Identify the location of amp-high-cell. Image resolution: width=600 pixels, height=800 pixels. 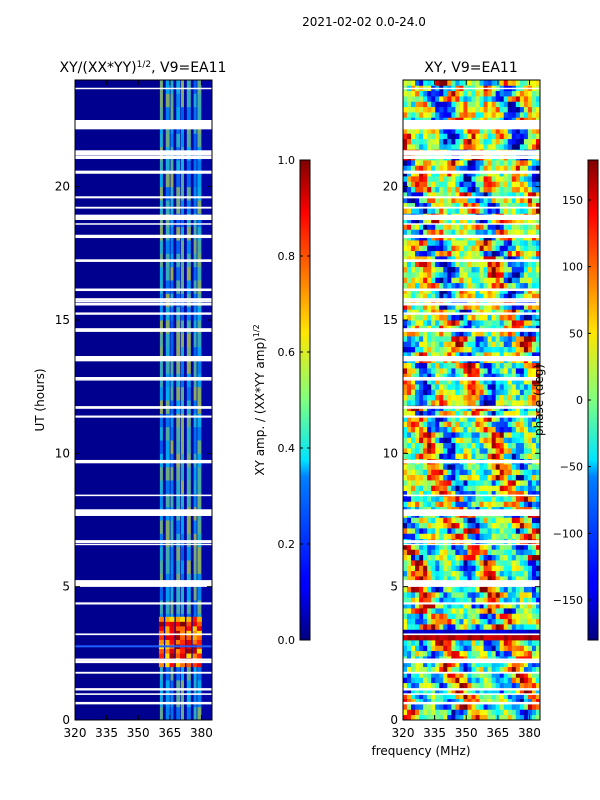
(195, 651).